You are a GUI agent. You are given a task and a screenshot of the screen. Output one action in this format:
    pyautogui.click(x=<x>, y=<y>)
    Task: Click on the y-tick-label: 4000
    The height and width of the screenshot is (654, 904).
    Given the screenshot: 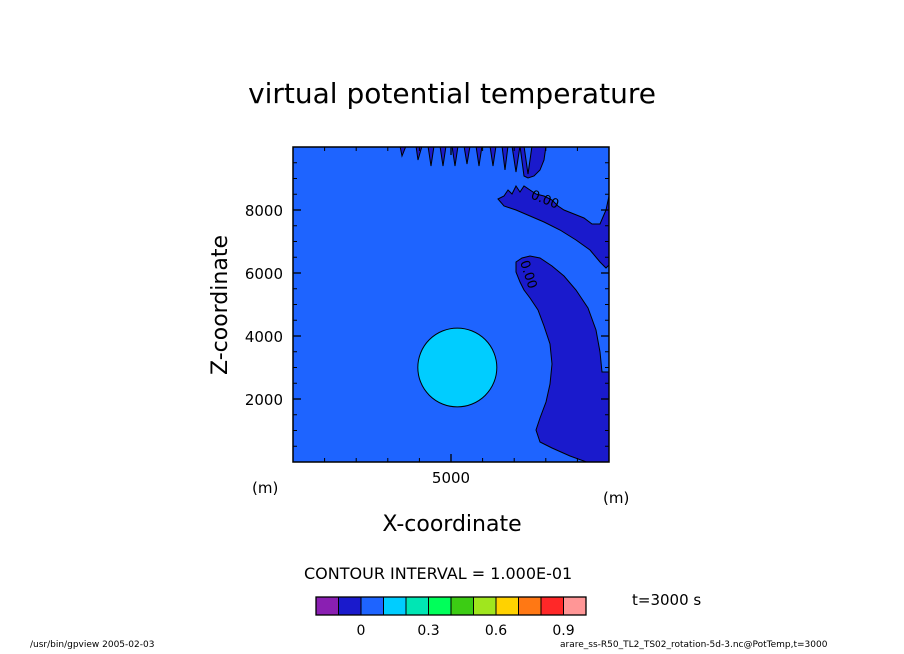 What is the action you would take?
    pyautogui.click(x=264, y=337)
    